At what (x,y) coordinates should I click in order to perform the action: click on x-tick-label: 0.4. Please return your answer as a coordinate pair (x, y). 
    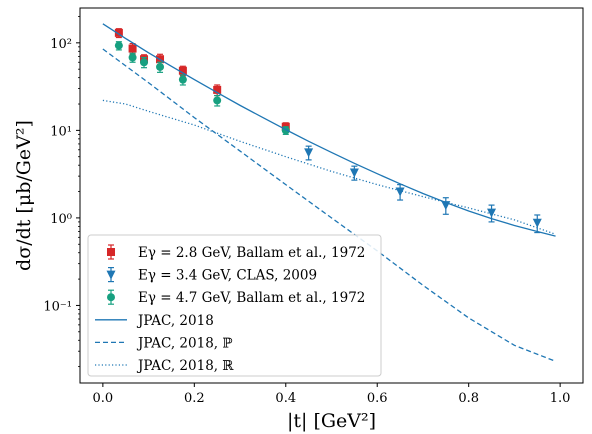
    Looking at the image, I should click on (285, 398).